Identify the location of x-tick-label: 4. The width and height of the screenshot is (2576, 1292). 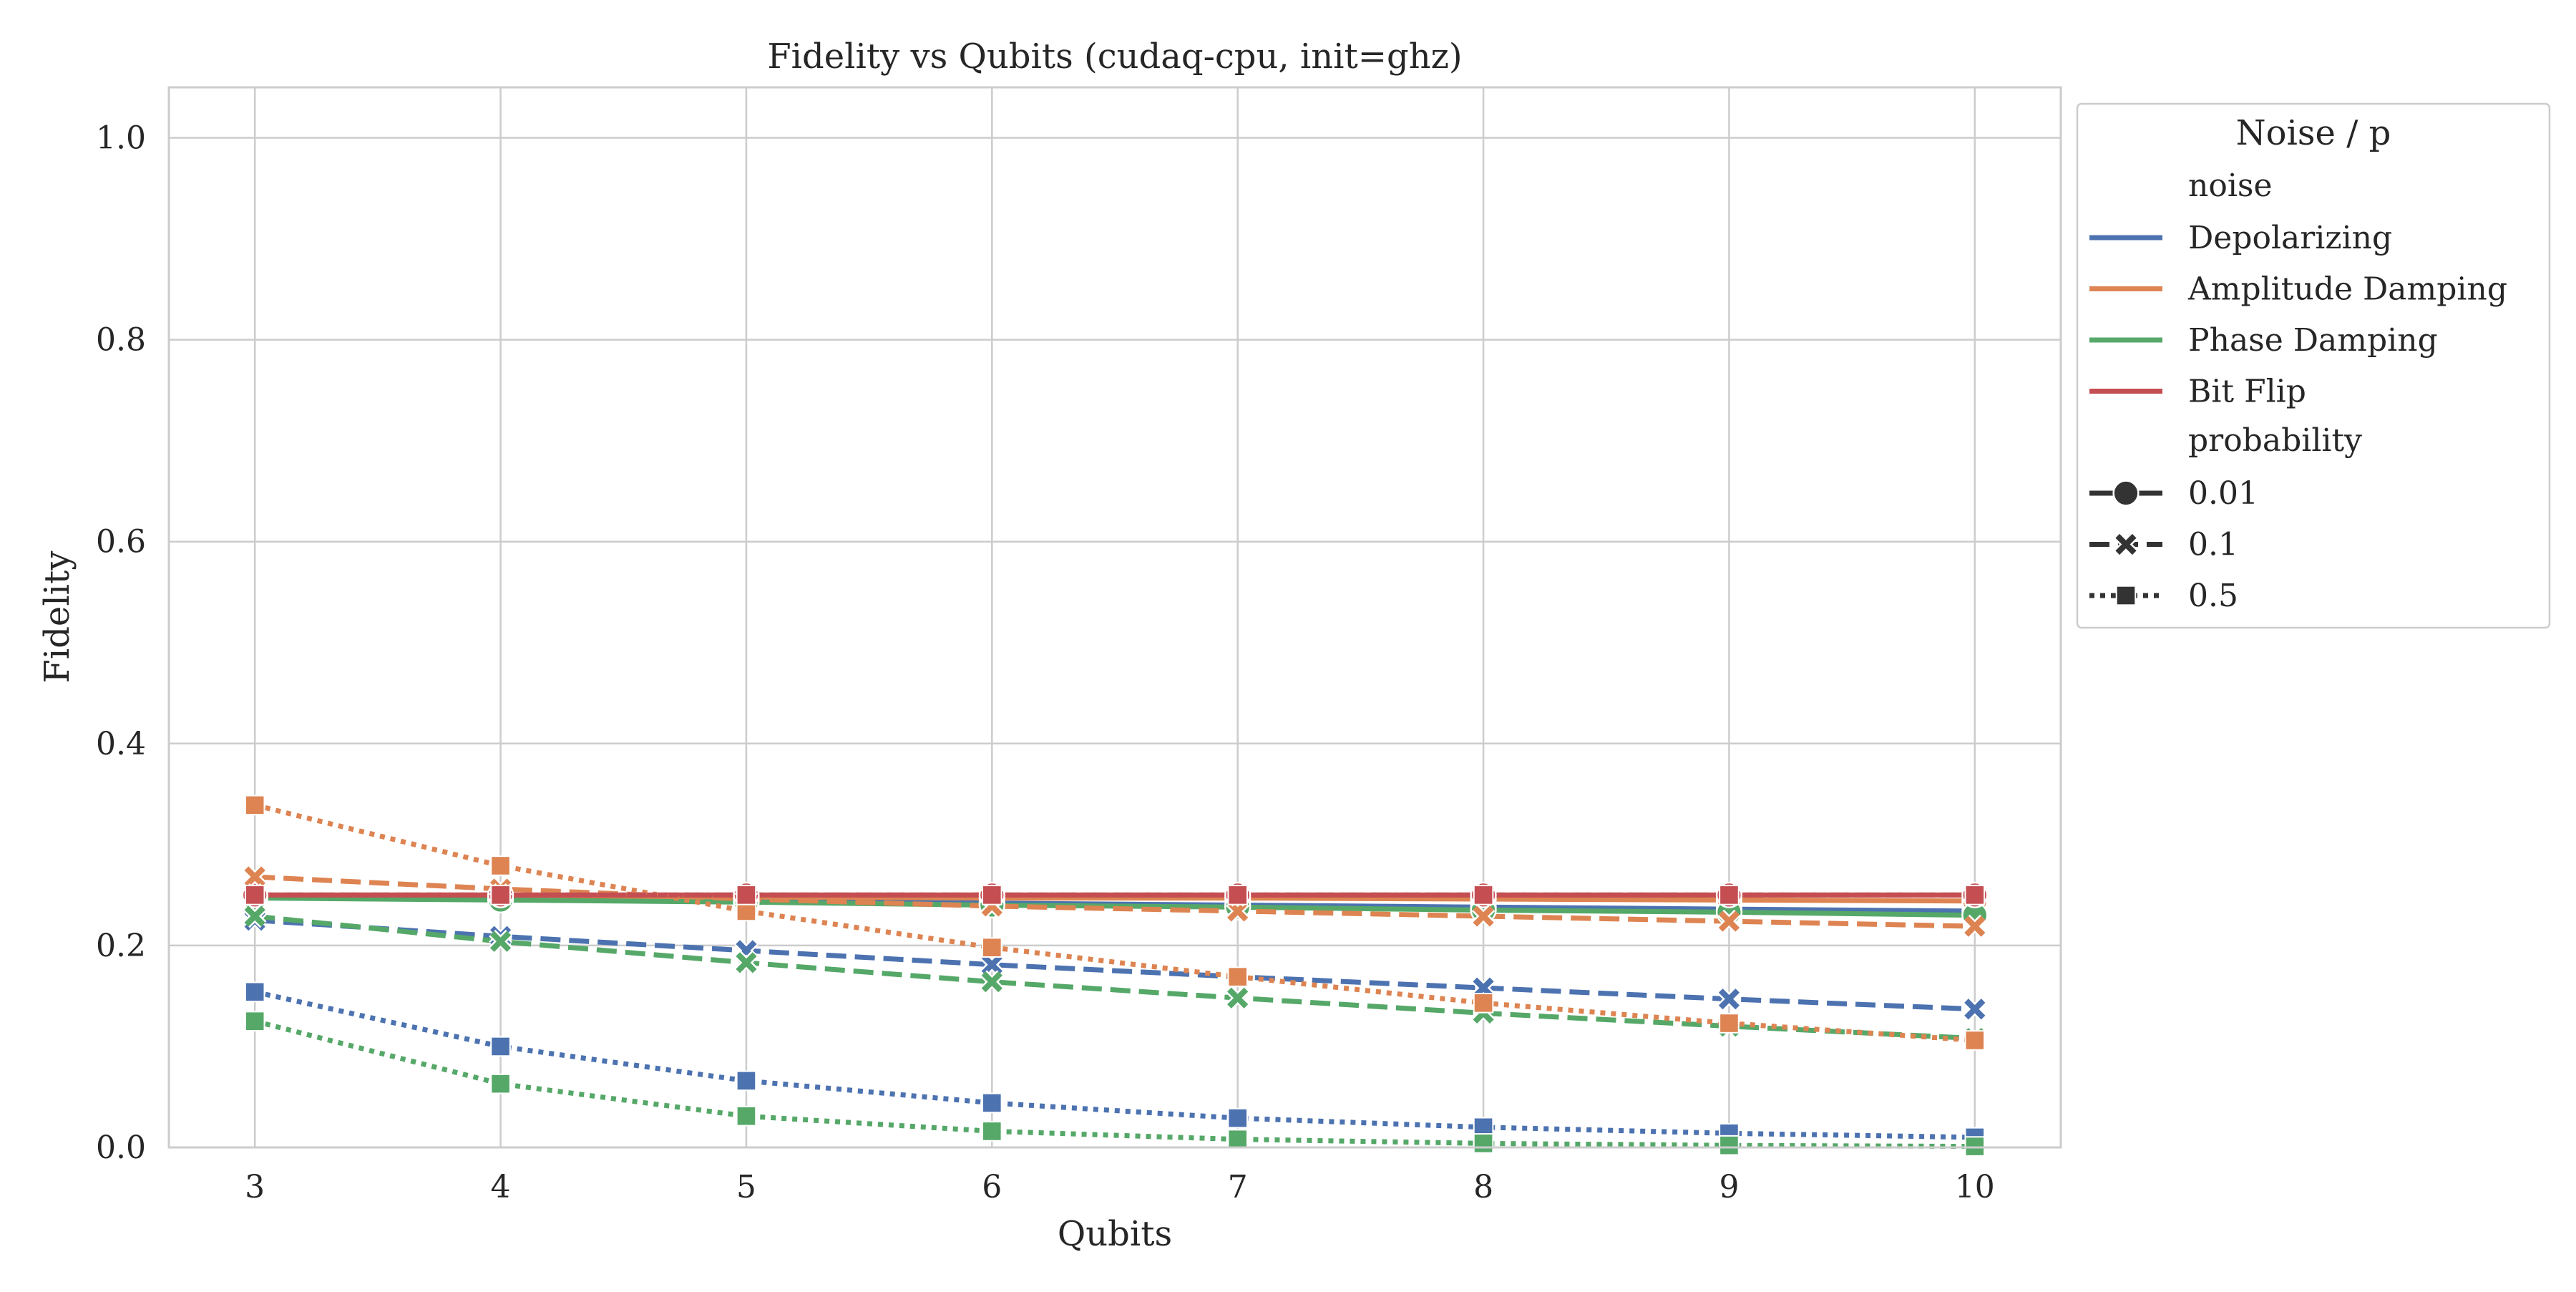
(501, 1187).